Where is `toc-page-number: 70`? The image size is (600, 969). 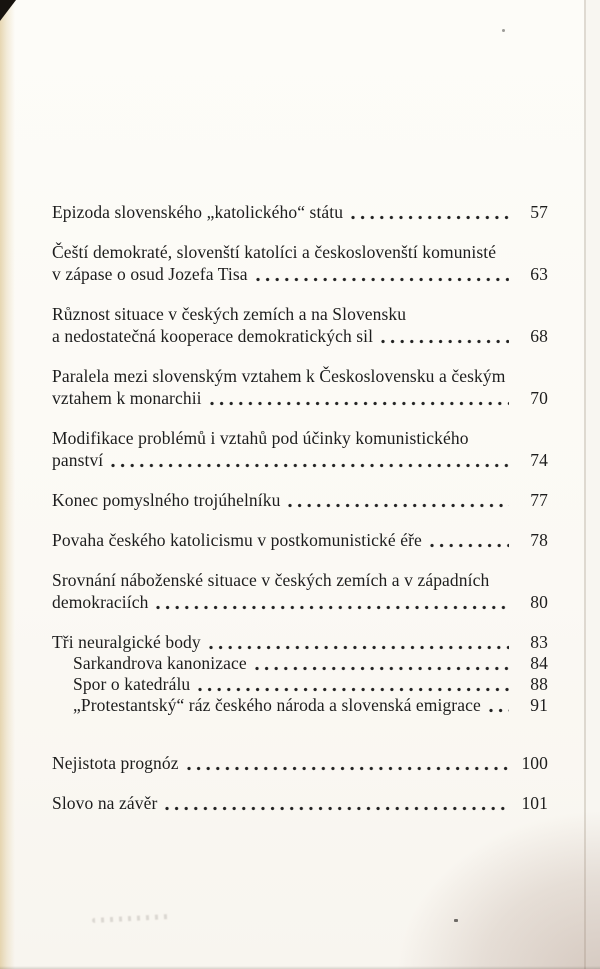
toc-page-number: 70 is located at coordinates (539, 398).